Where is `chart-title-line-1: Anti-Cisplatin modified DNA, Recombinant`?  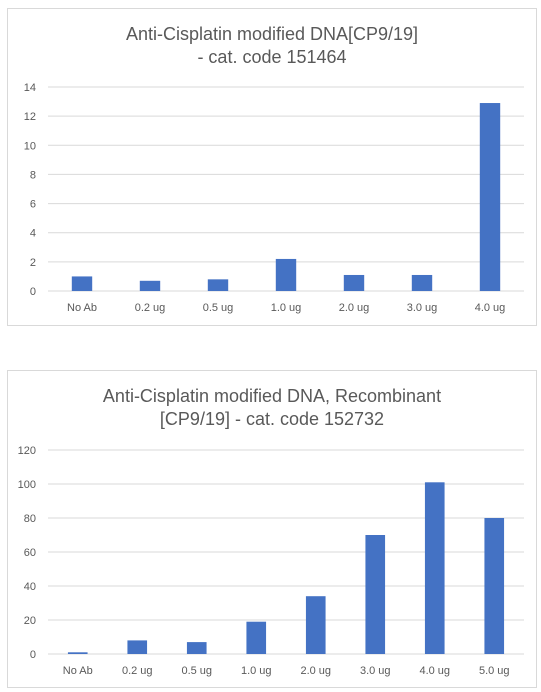 chart-title-line-1: Anti-Cisplatin modified DNA, Recombinant is located at coordinates (272, 396).